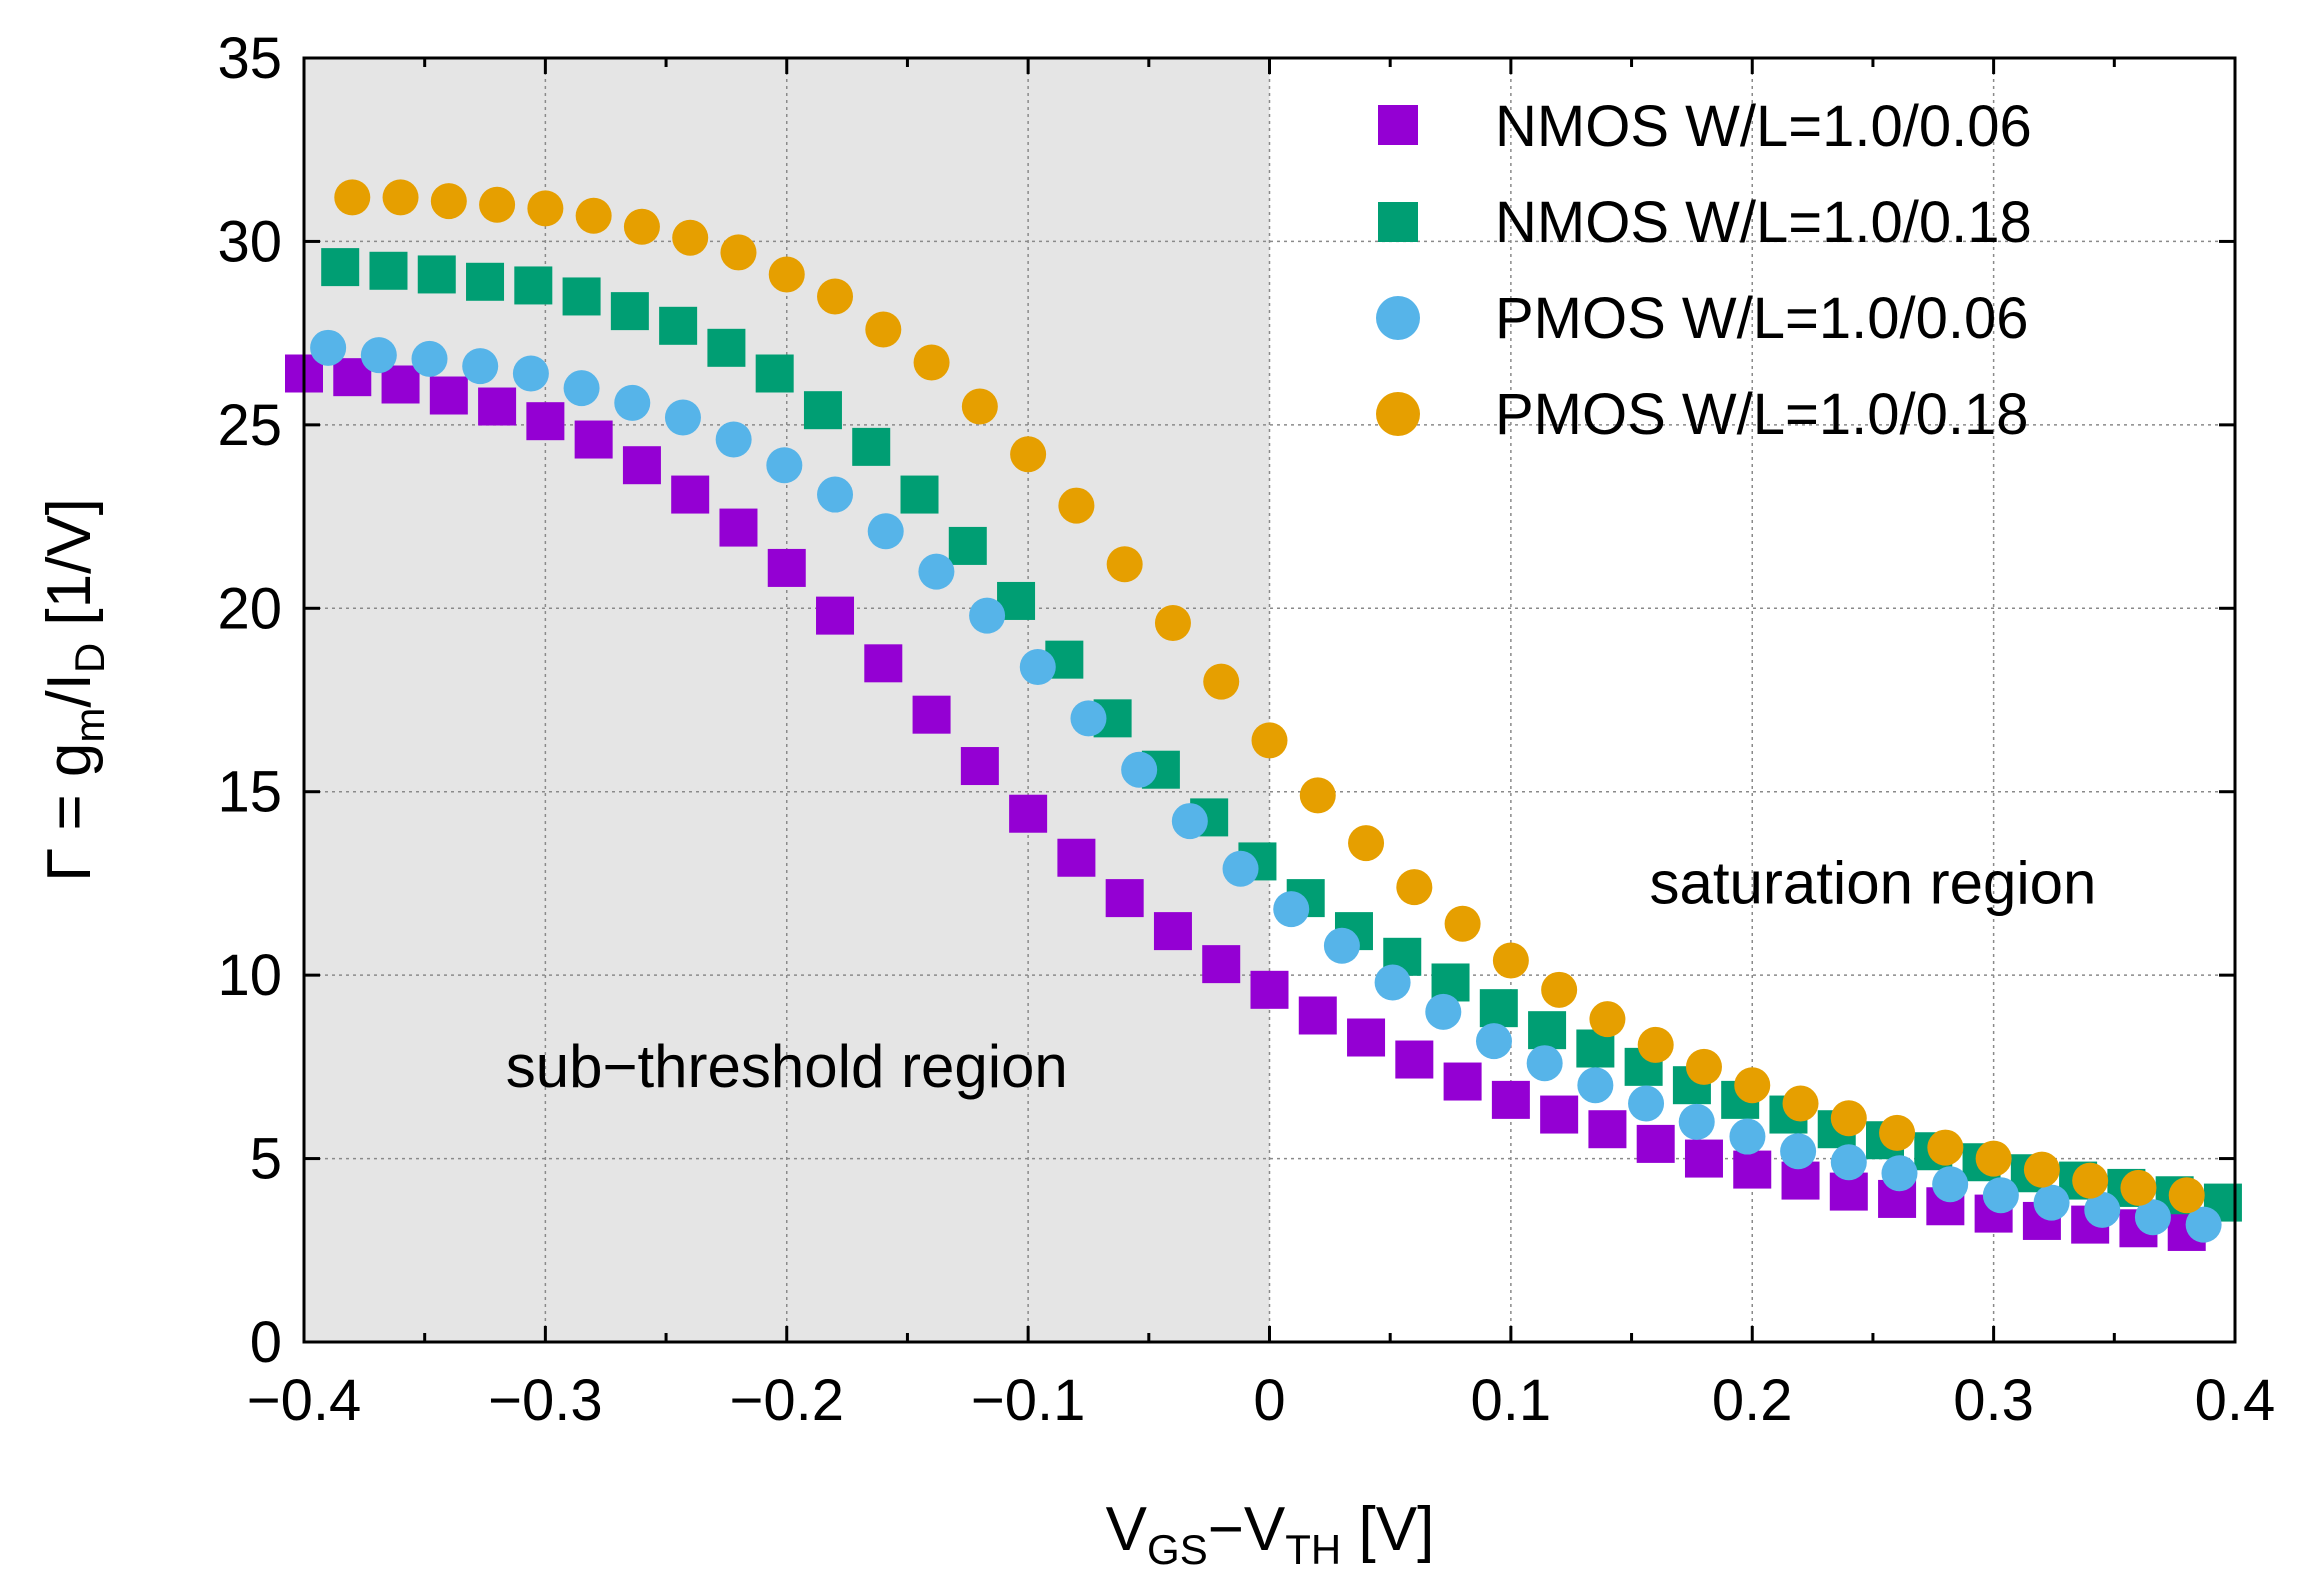 The image size is (2309, 1578). What do you see at coordinates (1028, 1400) in the screenshot?
I see `x-tick-label: −0.1` at bounding box center [1028, 1400].